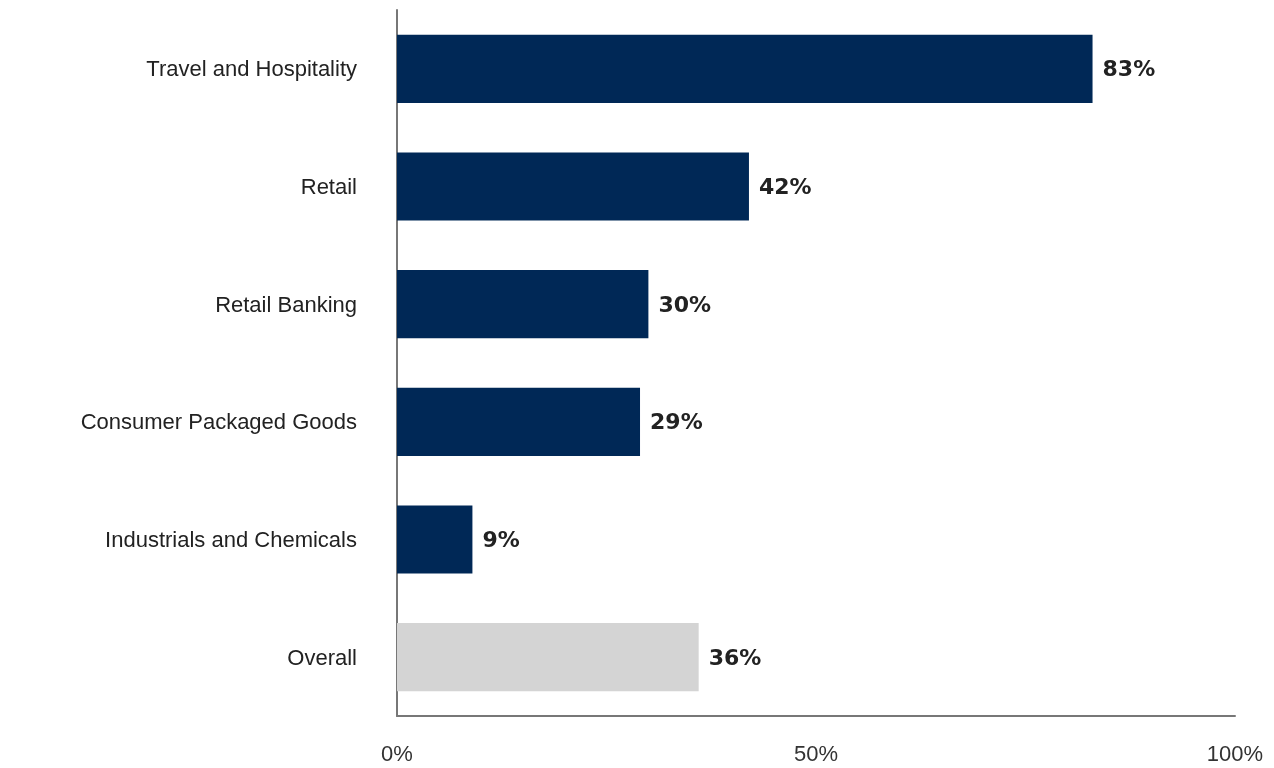 Image resolution: width=1274 pixels, height=768 pixels. Describe the element at coordinates (685, 304) in the screenshot. I see `data-label: 30%` at that location.